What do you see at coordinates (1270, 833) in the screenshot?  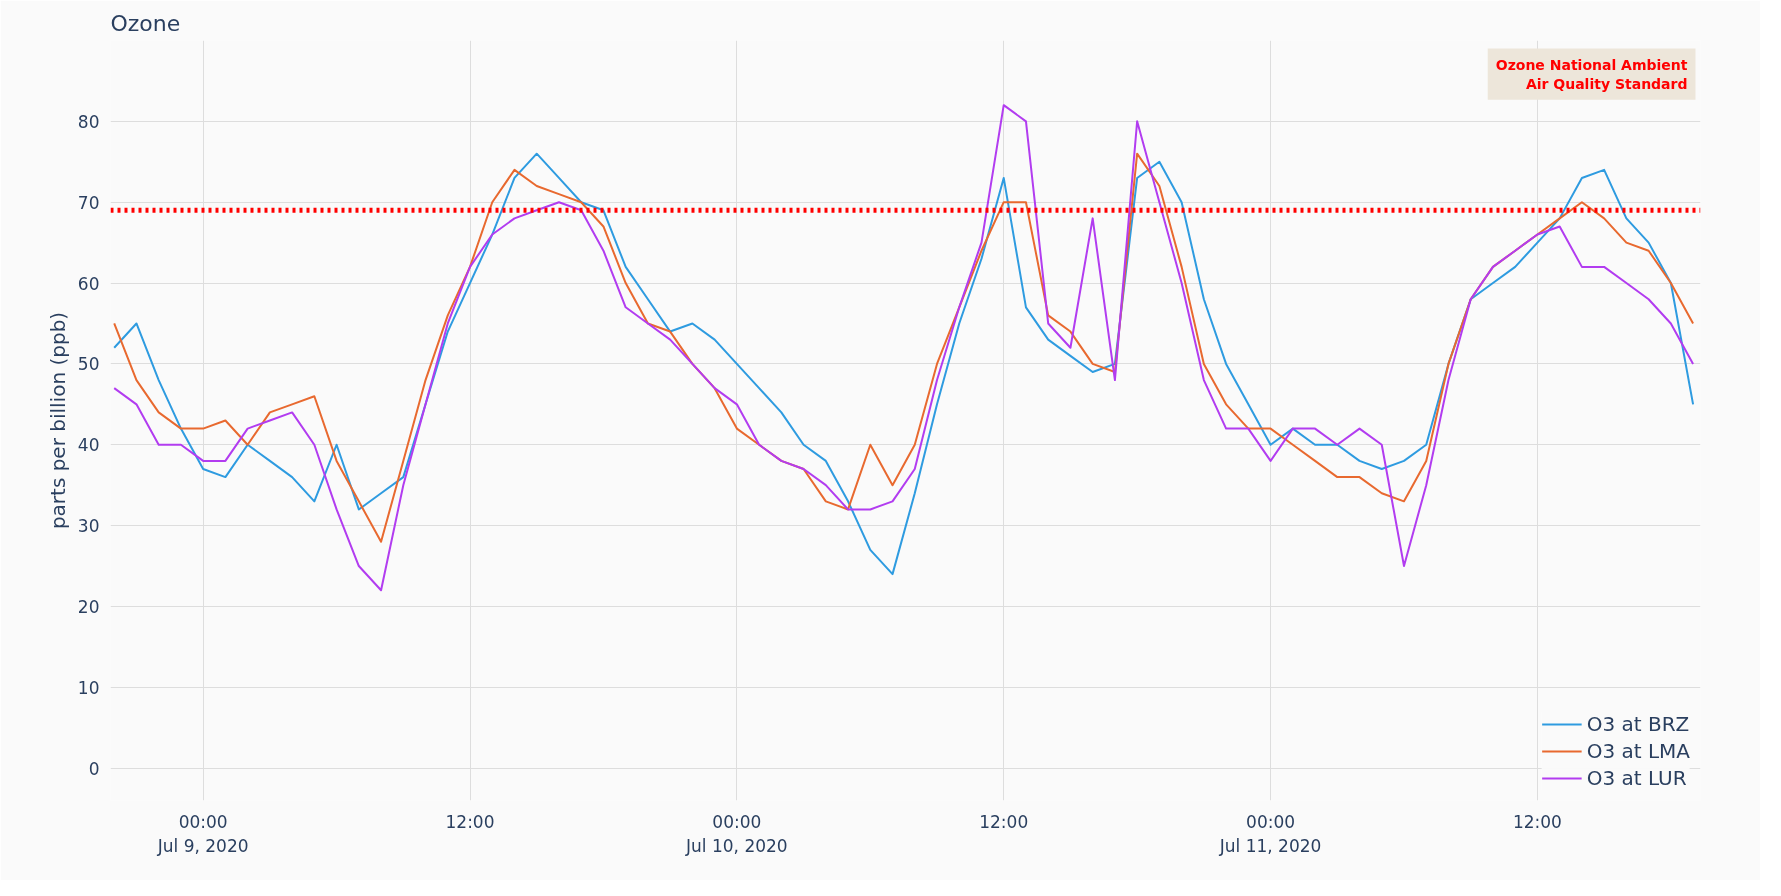 I see `x-tick-label: 00:00 Jul 11, 2020` at bounding box center [1270, 833].